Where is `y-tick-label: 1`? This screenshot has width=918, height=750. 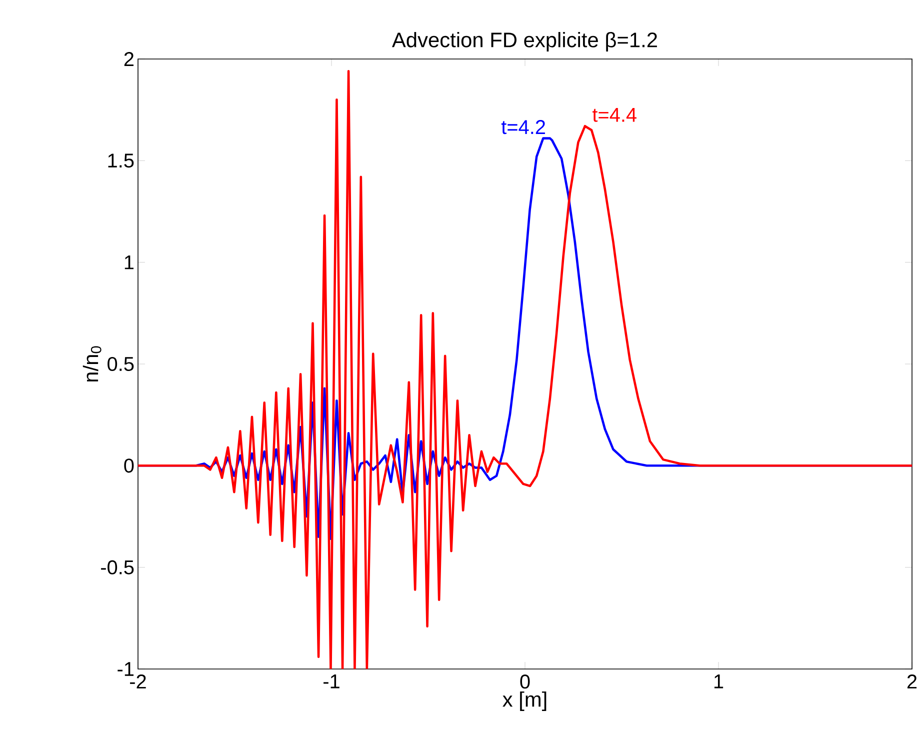
y-tick-label: 1 is located at coordinates (129, 262).